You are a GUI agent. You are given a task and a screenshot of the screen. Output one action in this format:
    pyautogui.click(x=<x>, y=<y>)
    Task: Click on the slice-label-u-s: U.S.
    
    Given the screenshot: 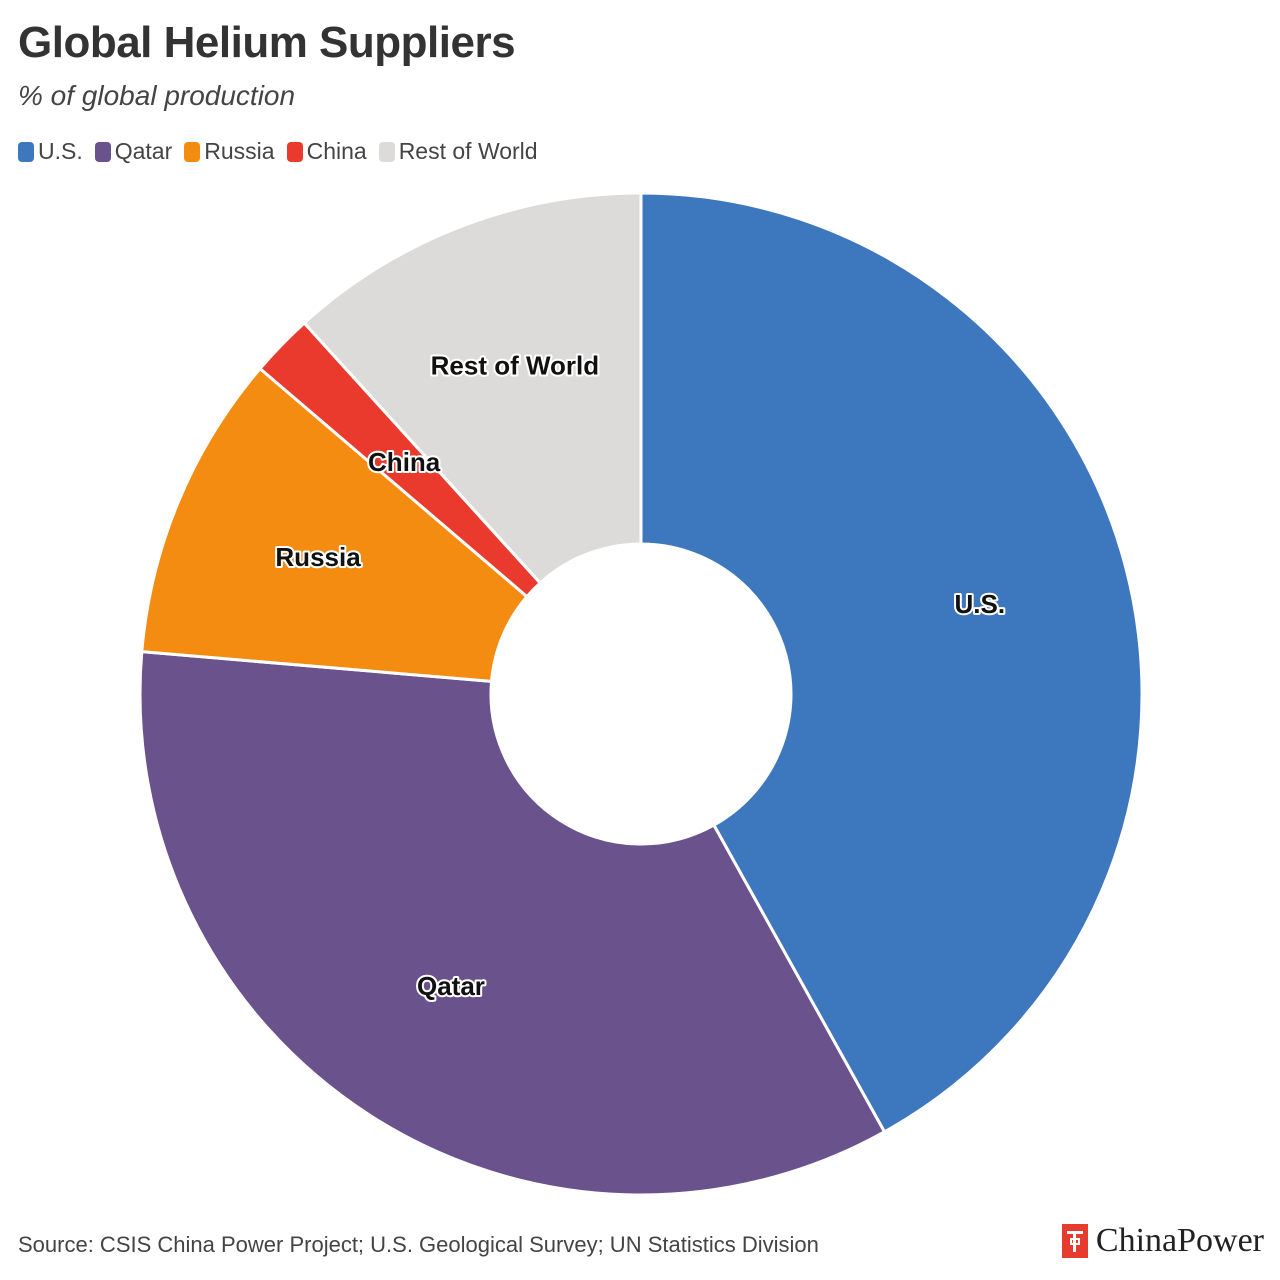 What is the action you would take?
    pyautogui.click(x=980, y=604)
    